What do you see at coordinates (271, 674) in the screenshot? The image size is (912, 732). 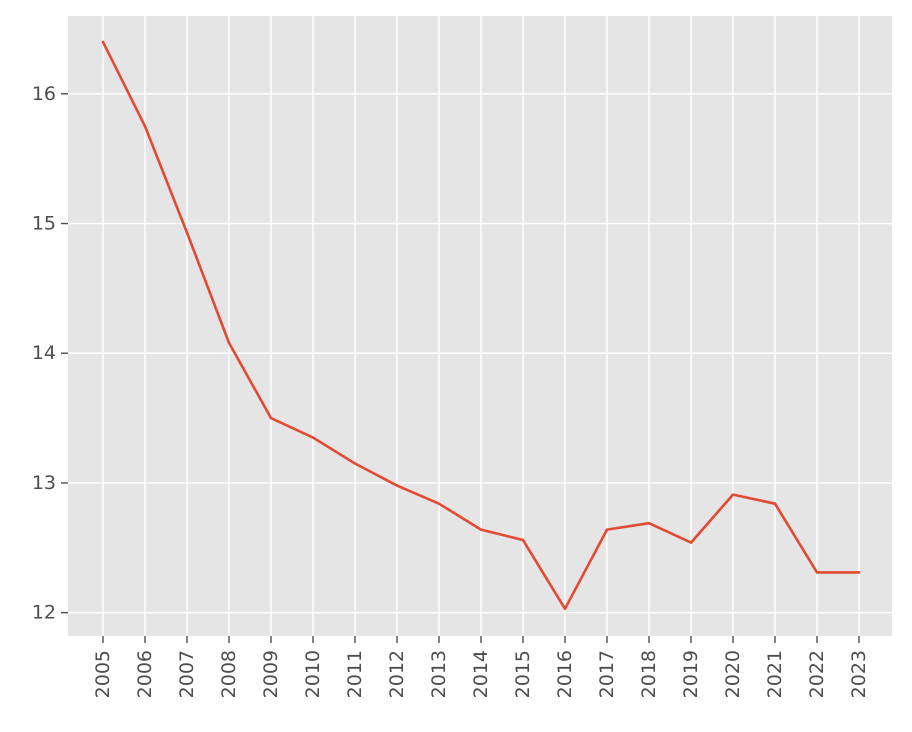 I see `x-tick-label: 2009` at bounding box center [271, 674].